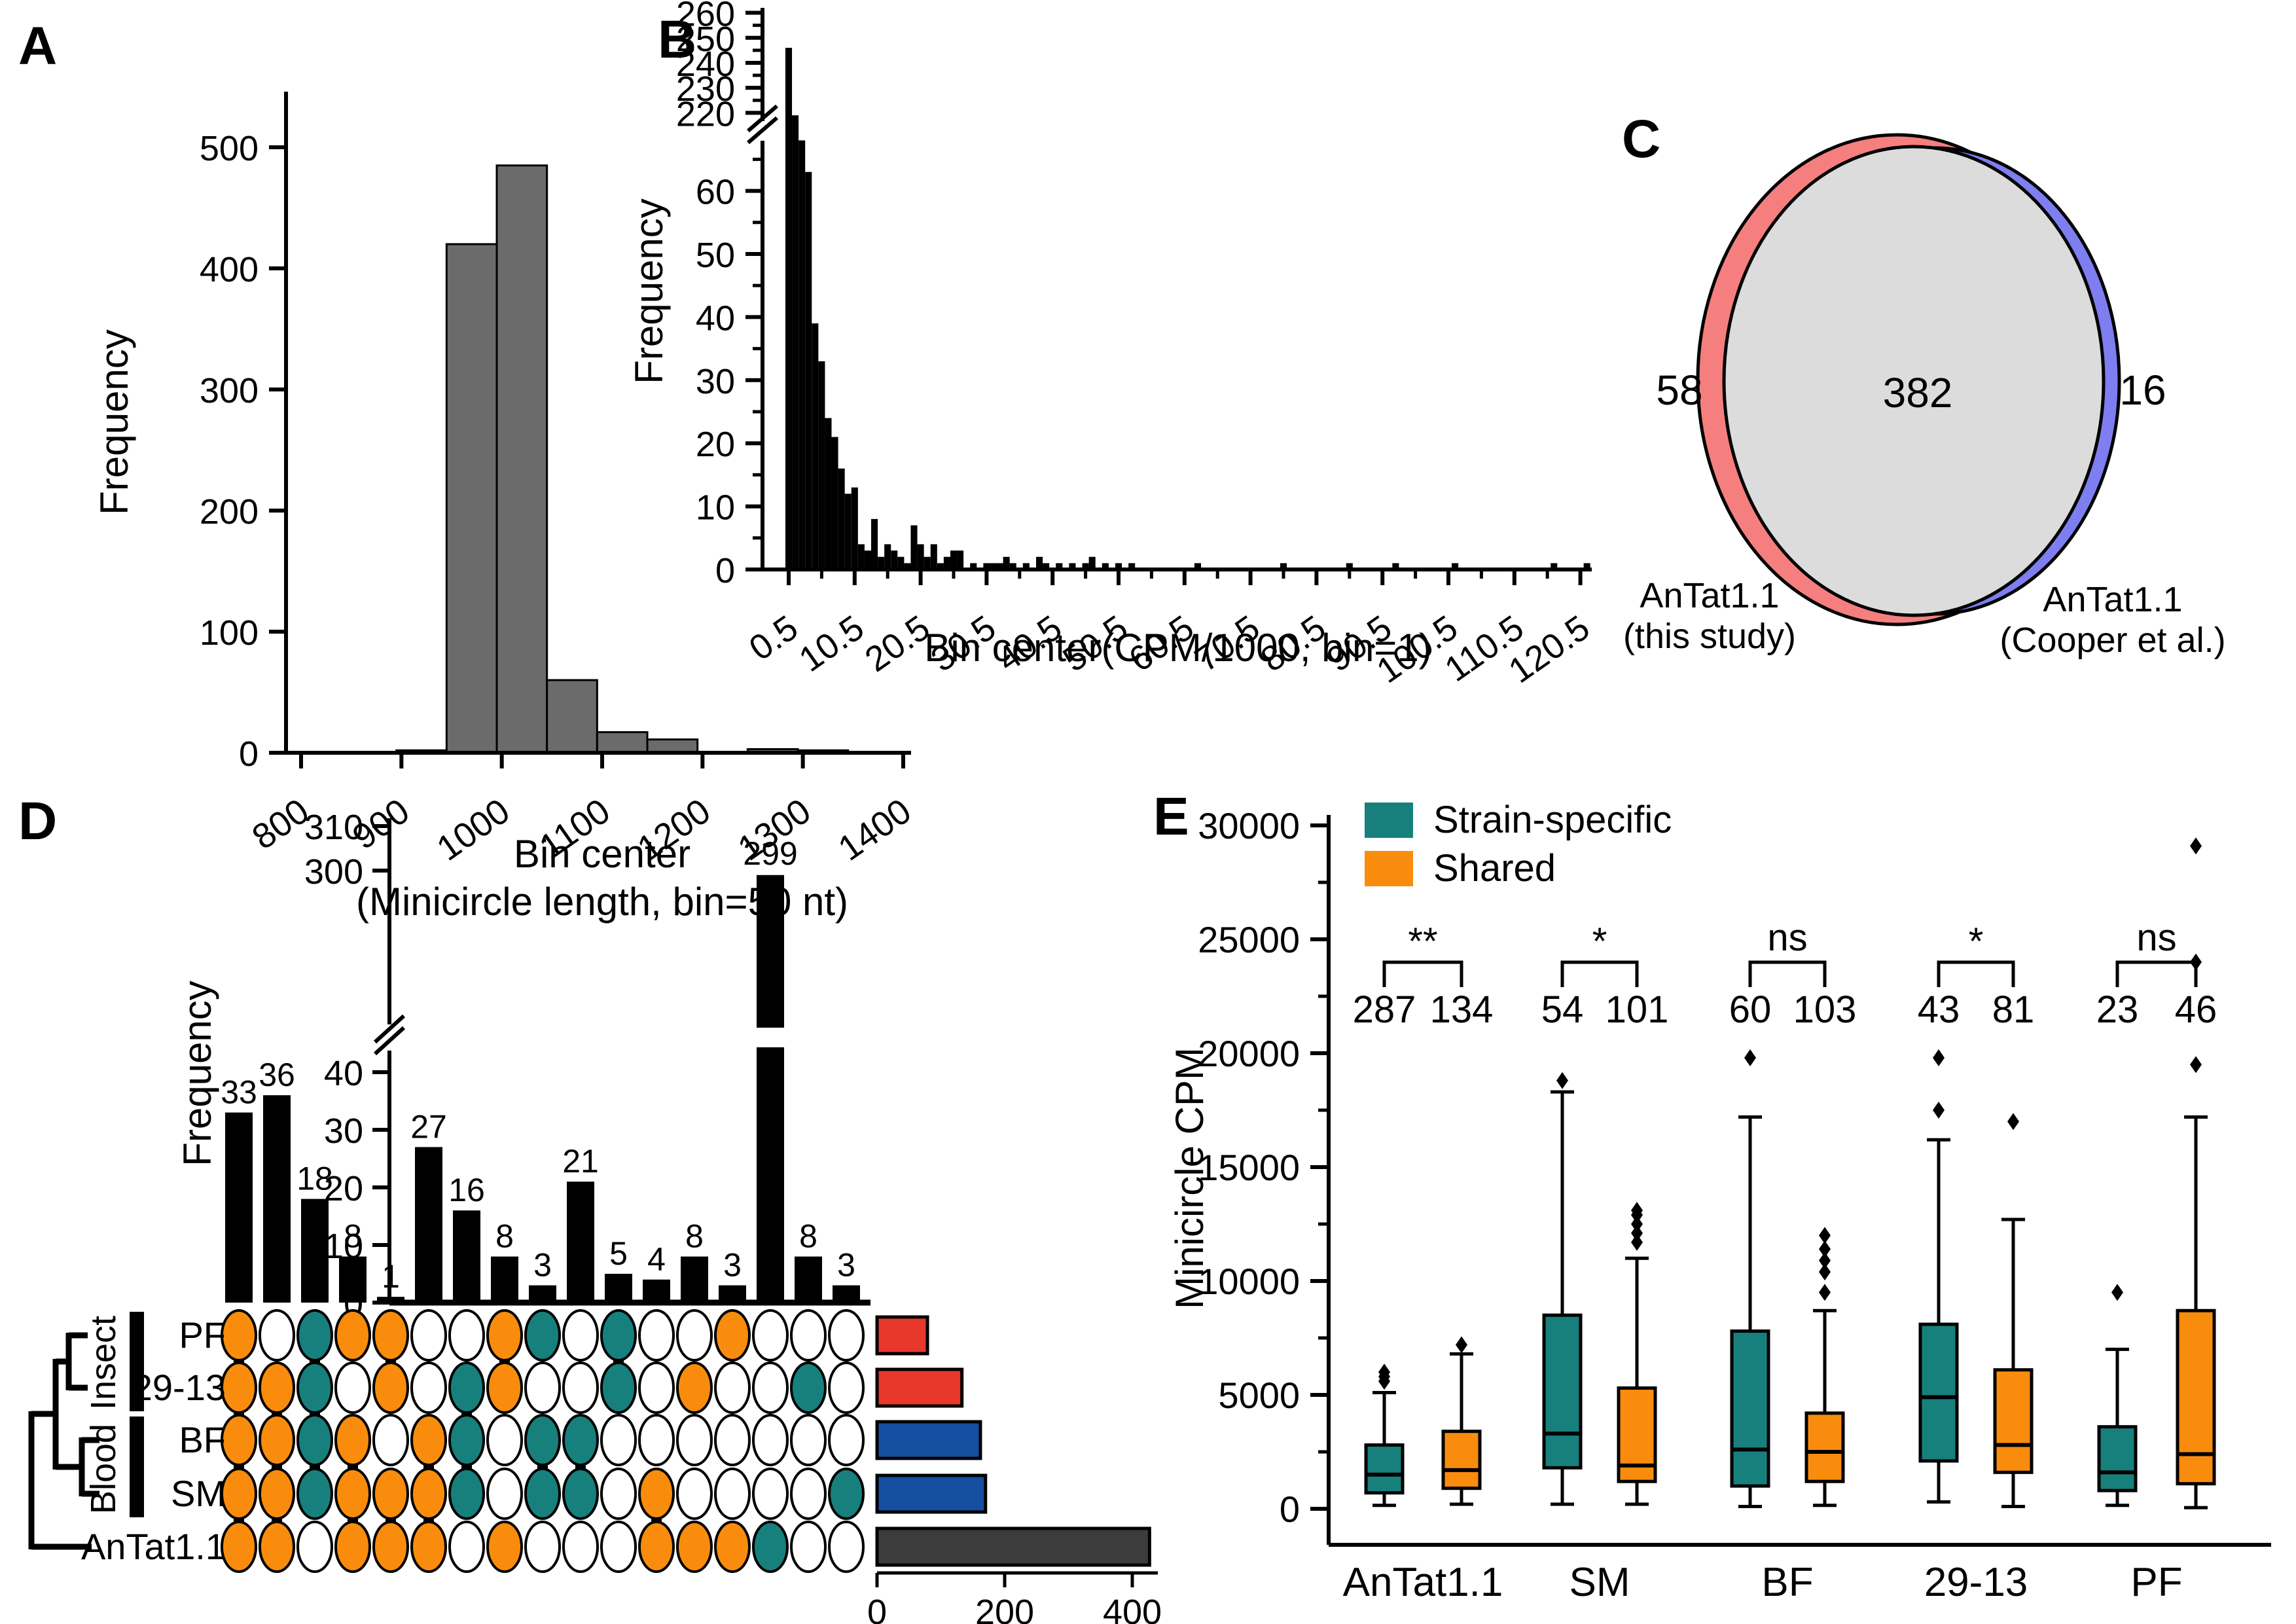 This screenshot has width=2296, height=1624. What do you see at coordinates (391, 1276) in the screenshot?
I see `tick-label: 1` at bounding box center [391, 1276].